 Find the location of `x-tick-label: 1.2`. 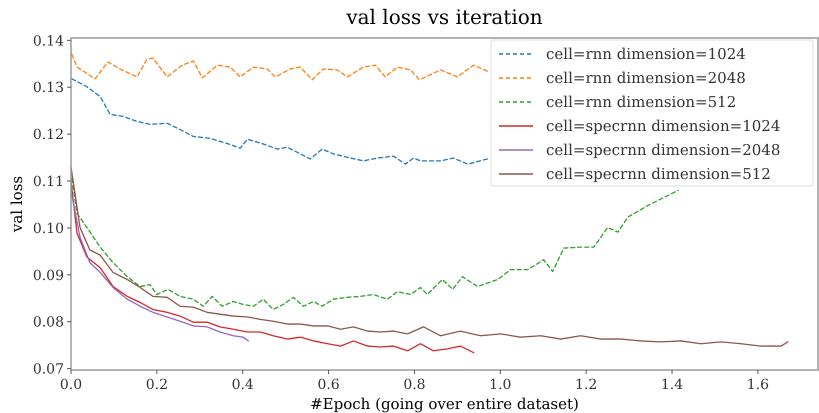

x-tick-label: 1.2 is located at coordinates (586, 385).